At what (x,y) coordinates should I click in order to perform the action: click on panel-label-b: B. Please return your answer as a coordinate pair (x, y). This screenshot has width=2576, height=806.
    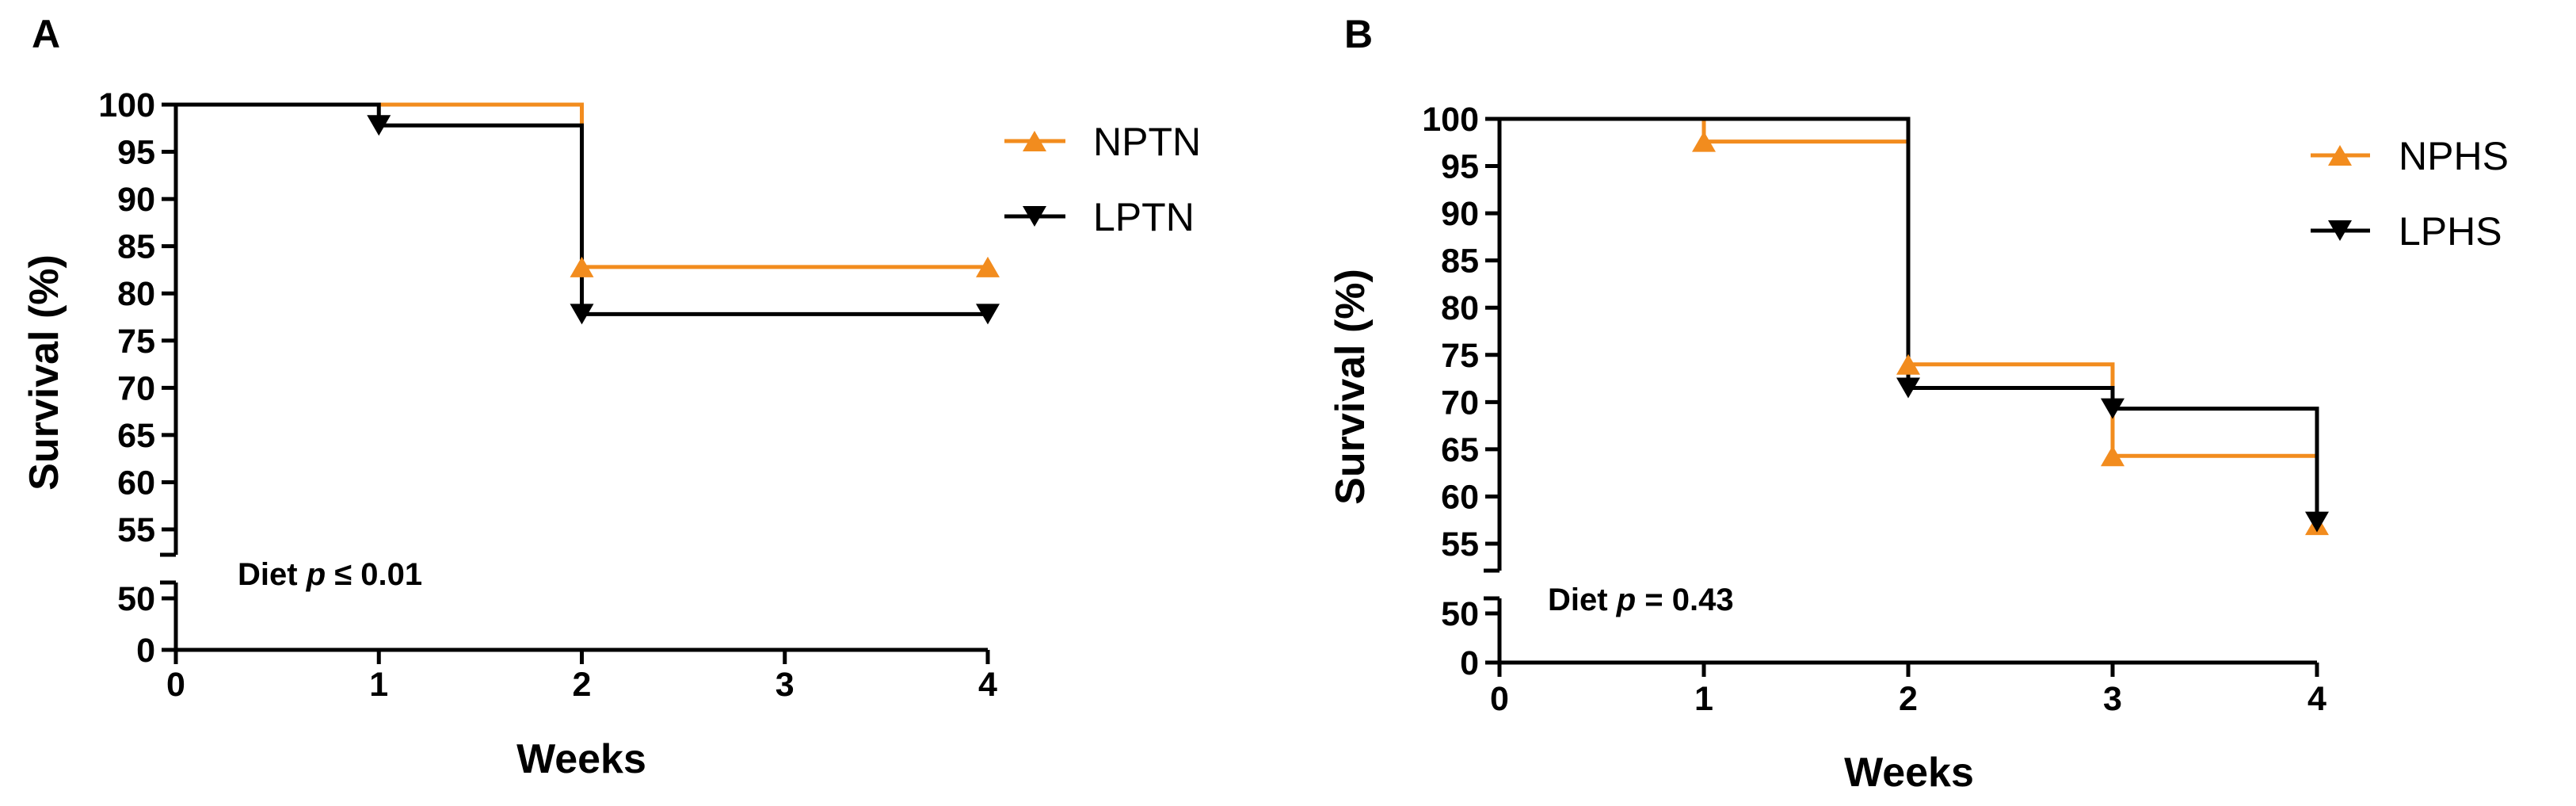
    Looking at the image, I should click on (1359, 34).